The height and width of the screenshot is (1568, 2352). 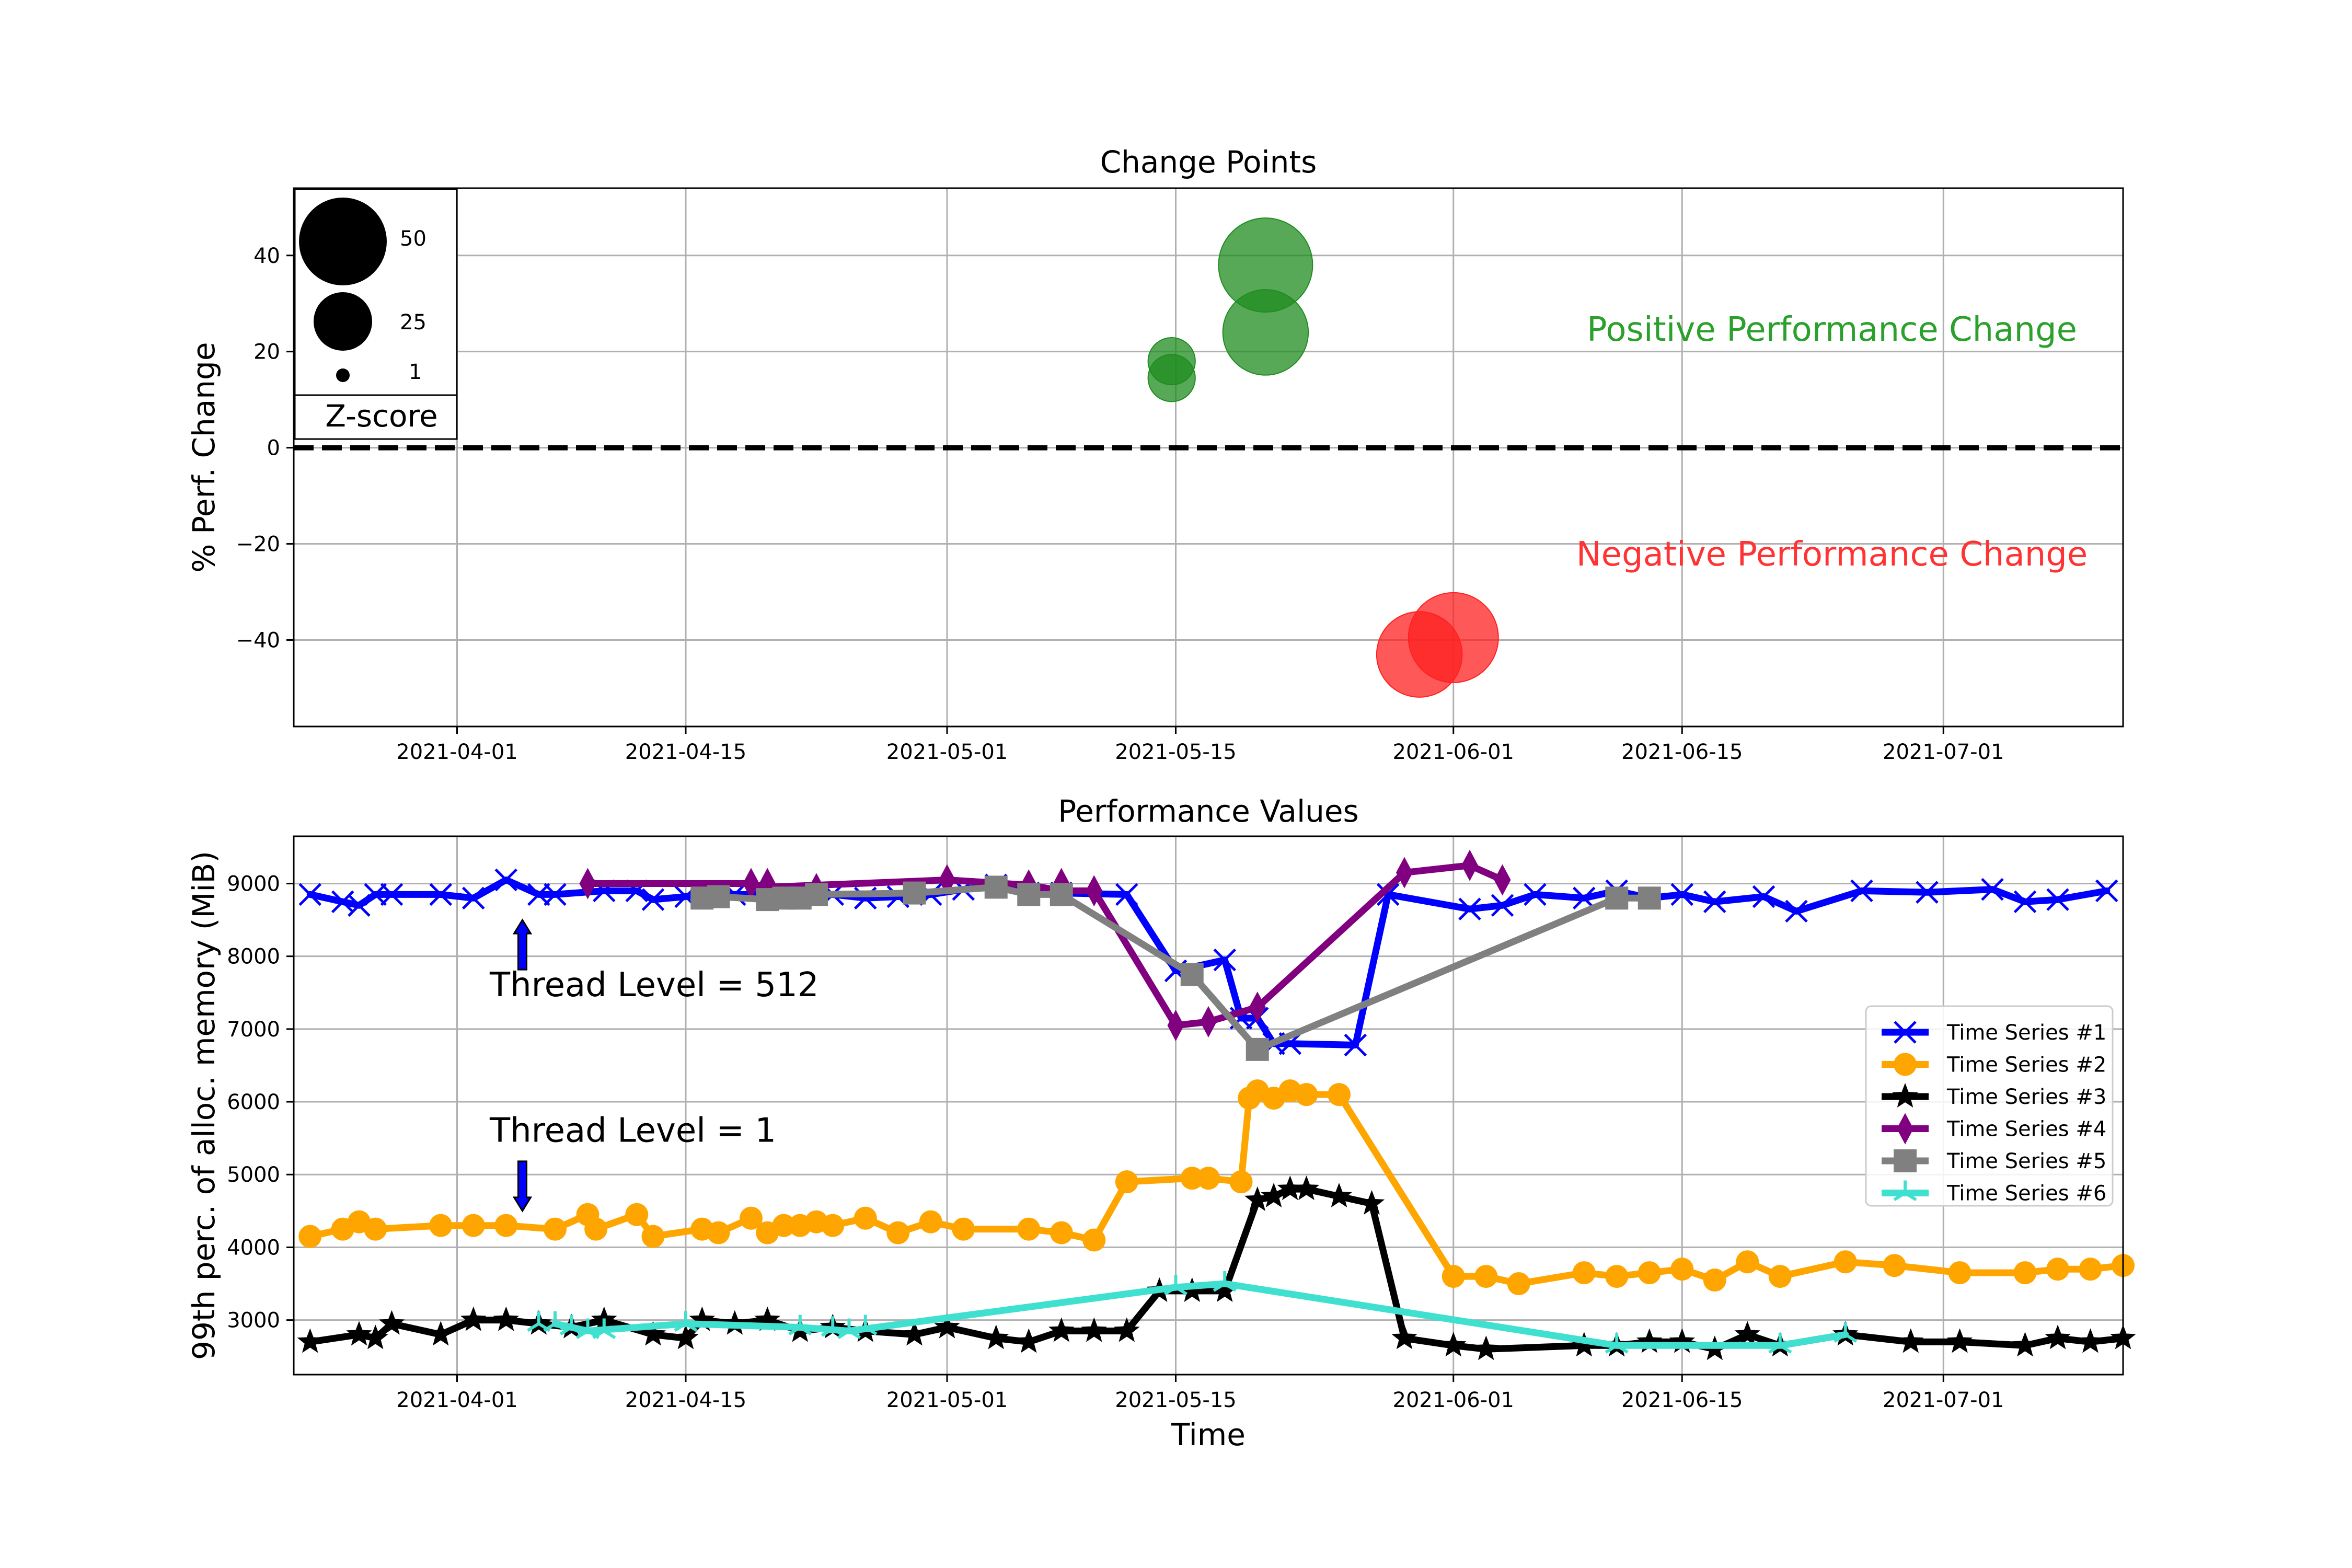 What do you see at coordinates (253, 1030) in the screenshot?
I see `performance-y-tick-label: 7000` at bounding box center [253, 1030].